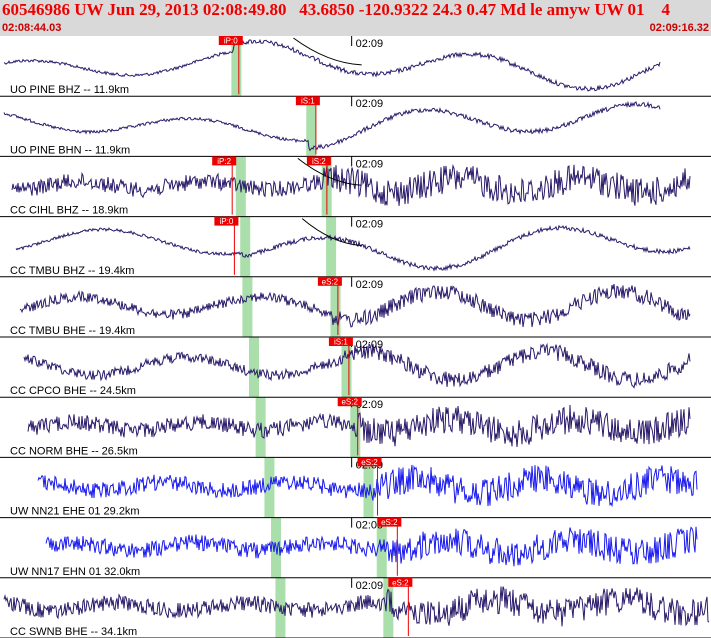  What do you see at coordinates (32, 28) in the screenshot?
I see `window-start-time: 02:08:44.03` at bounding box center [32, 28].